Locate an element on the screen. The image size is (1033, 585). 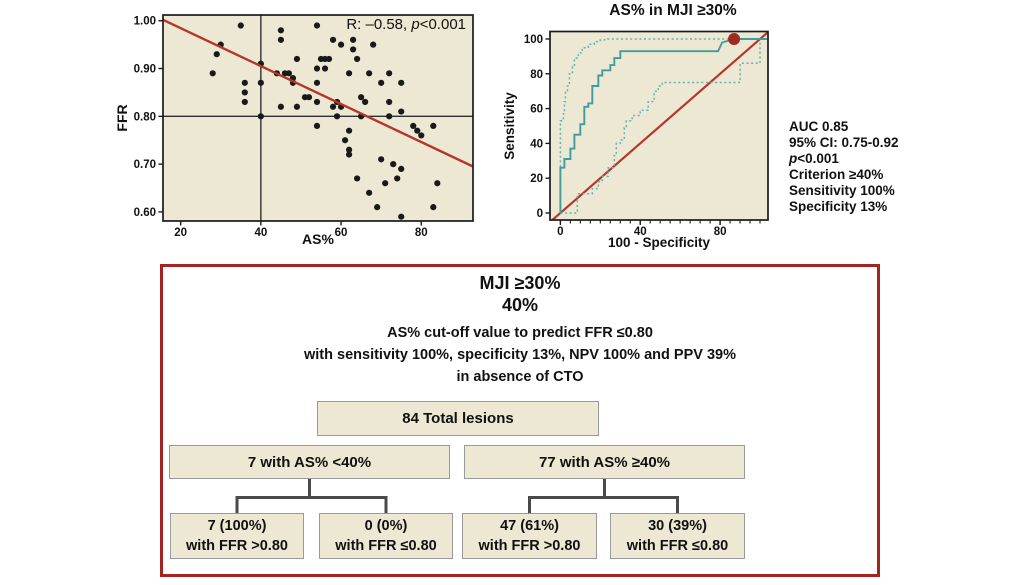
roc-annot-sensitivity: Sensitivity 100% is located at coordinates (842, 190).